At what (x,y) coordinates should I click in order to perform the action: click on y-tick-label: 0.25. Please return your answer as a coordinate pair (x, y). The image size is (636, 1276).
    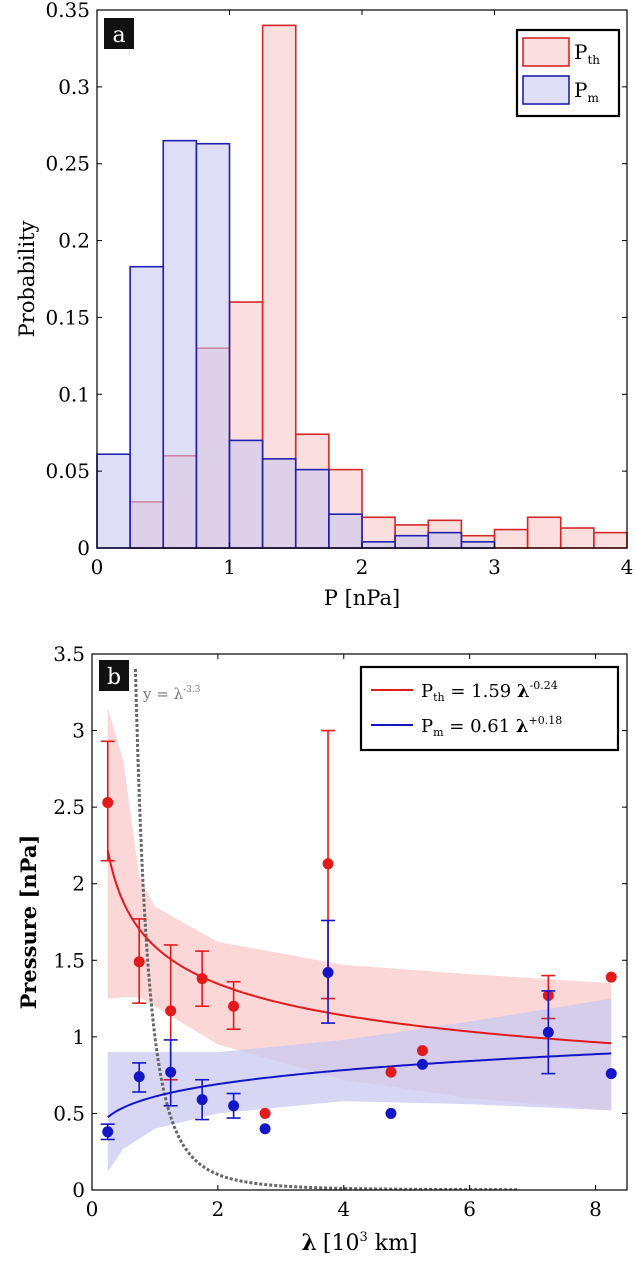
    Looking at the image, I should click on (67, 164).